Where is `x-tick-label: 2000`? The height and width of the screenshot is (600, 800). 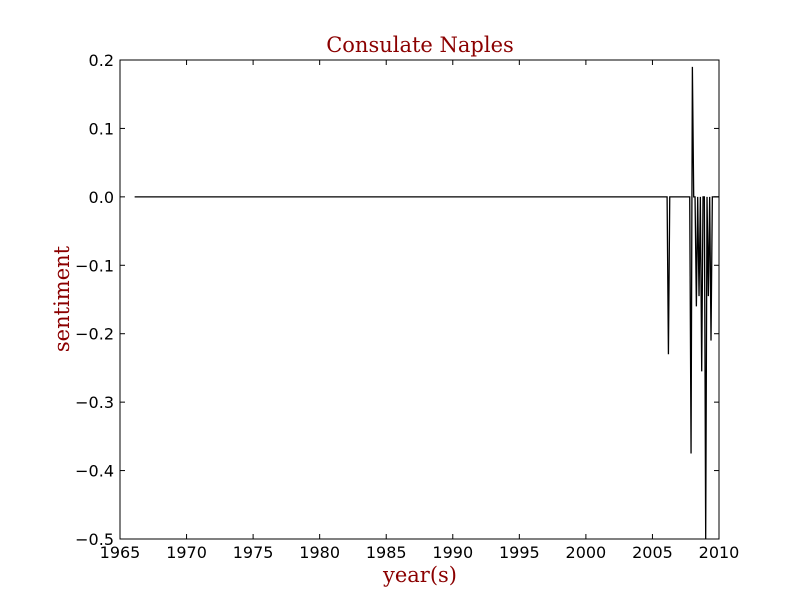 x-tick-label: 2000 is located at coordinates (586, 552).